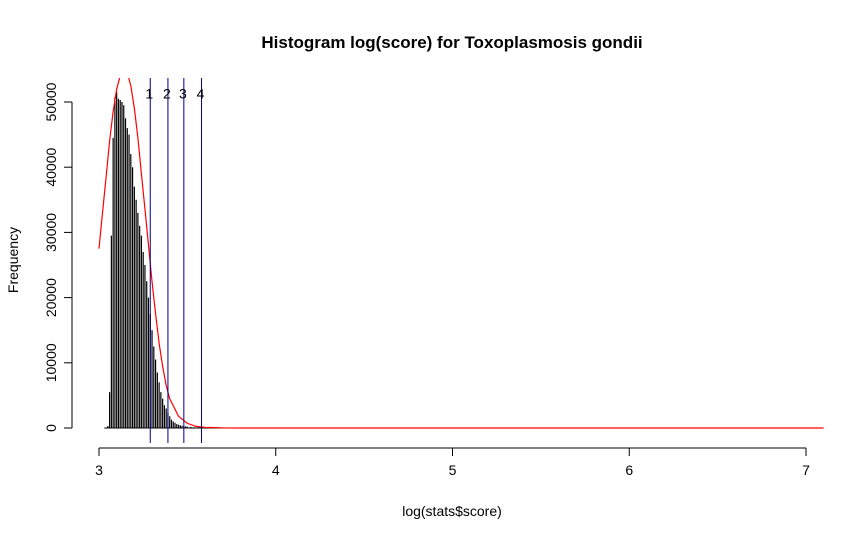  Describe the element at coordinates (453, 470) in the screenshot. I see `x-tick-label: 5` at that location.